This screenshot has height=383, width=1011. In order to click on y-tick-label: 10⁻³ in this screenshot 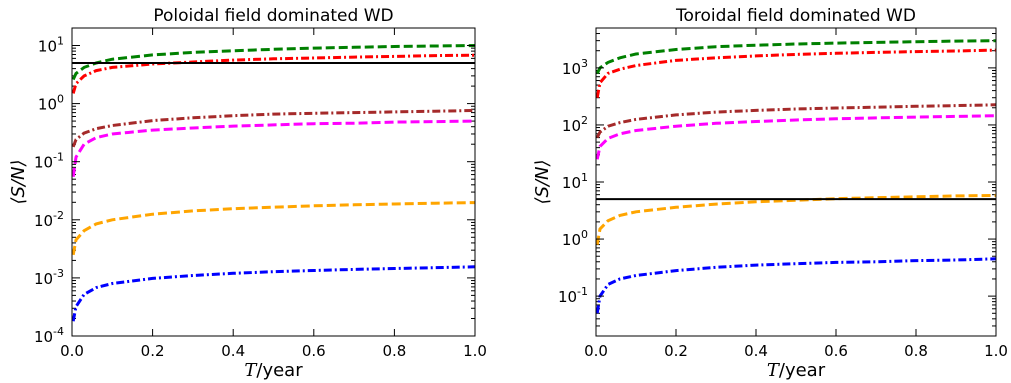, I will do `click(49, 277)`.